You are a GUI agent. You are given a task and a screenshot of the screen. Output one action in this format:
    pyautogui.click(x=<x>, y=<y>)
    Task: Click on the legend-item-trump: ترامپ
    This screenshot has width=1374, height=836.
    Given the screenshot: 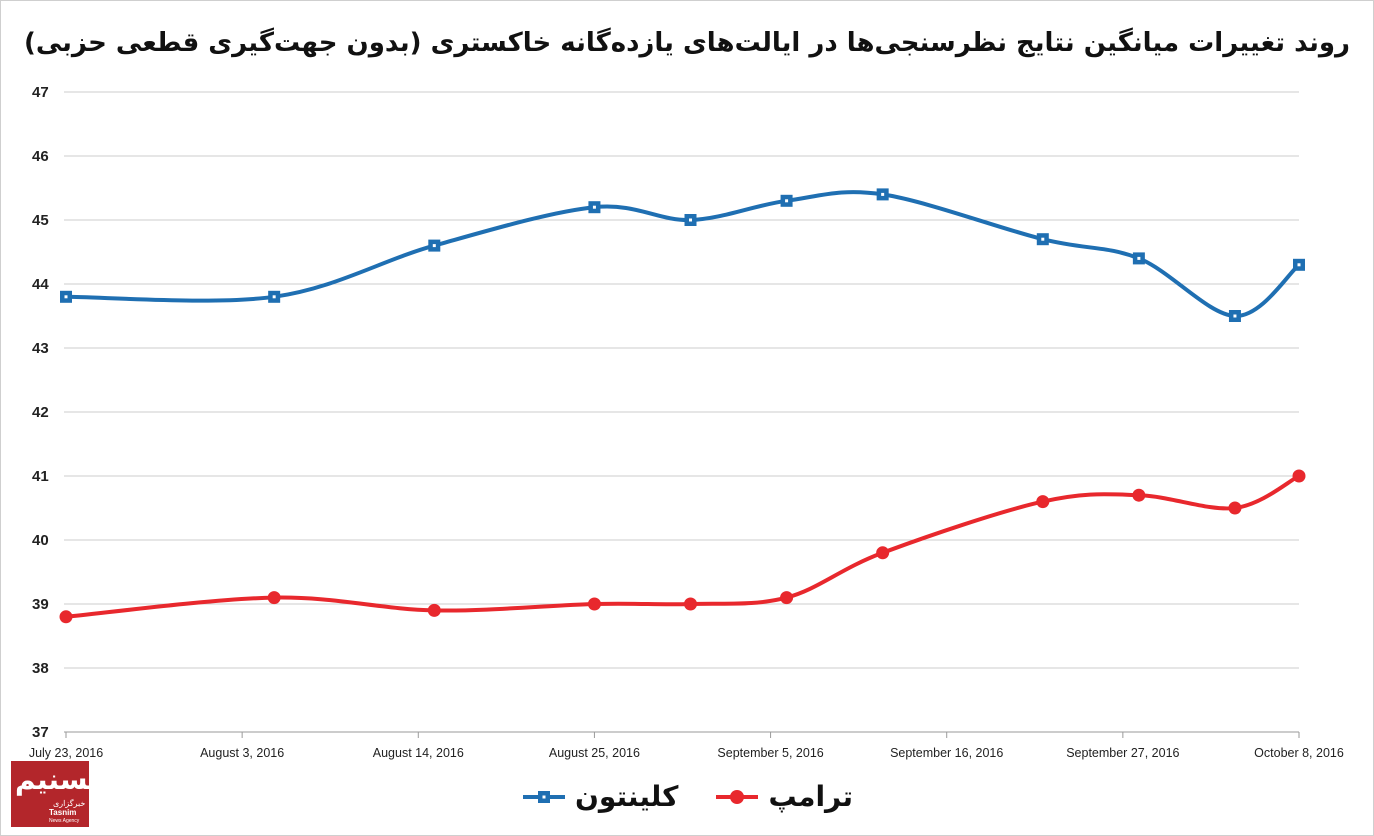 What is the action you would take?
    pyautogui.click(x=783, y=796)
    